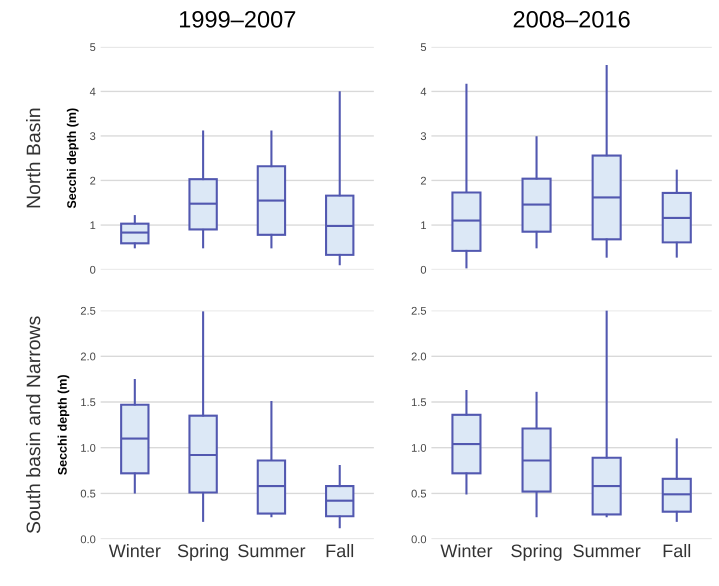  What do you see at coordinates (238, 19) in the screenshot?
I see `chart-title: 1999–2007` at bounding box center [238, 19].